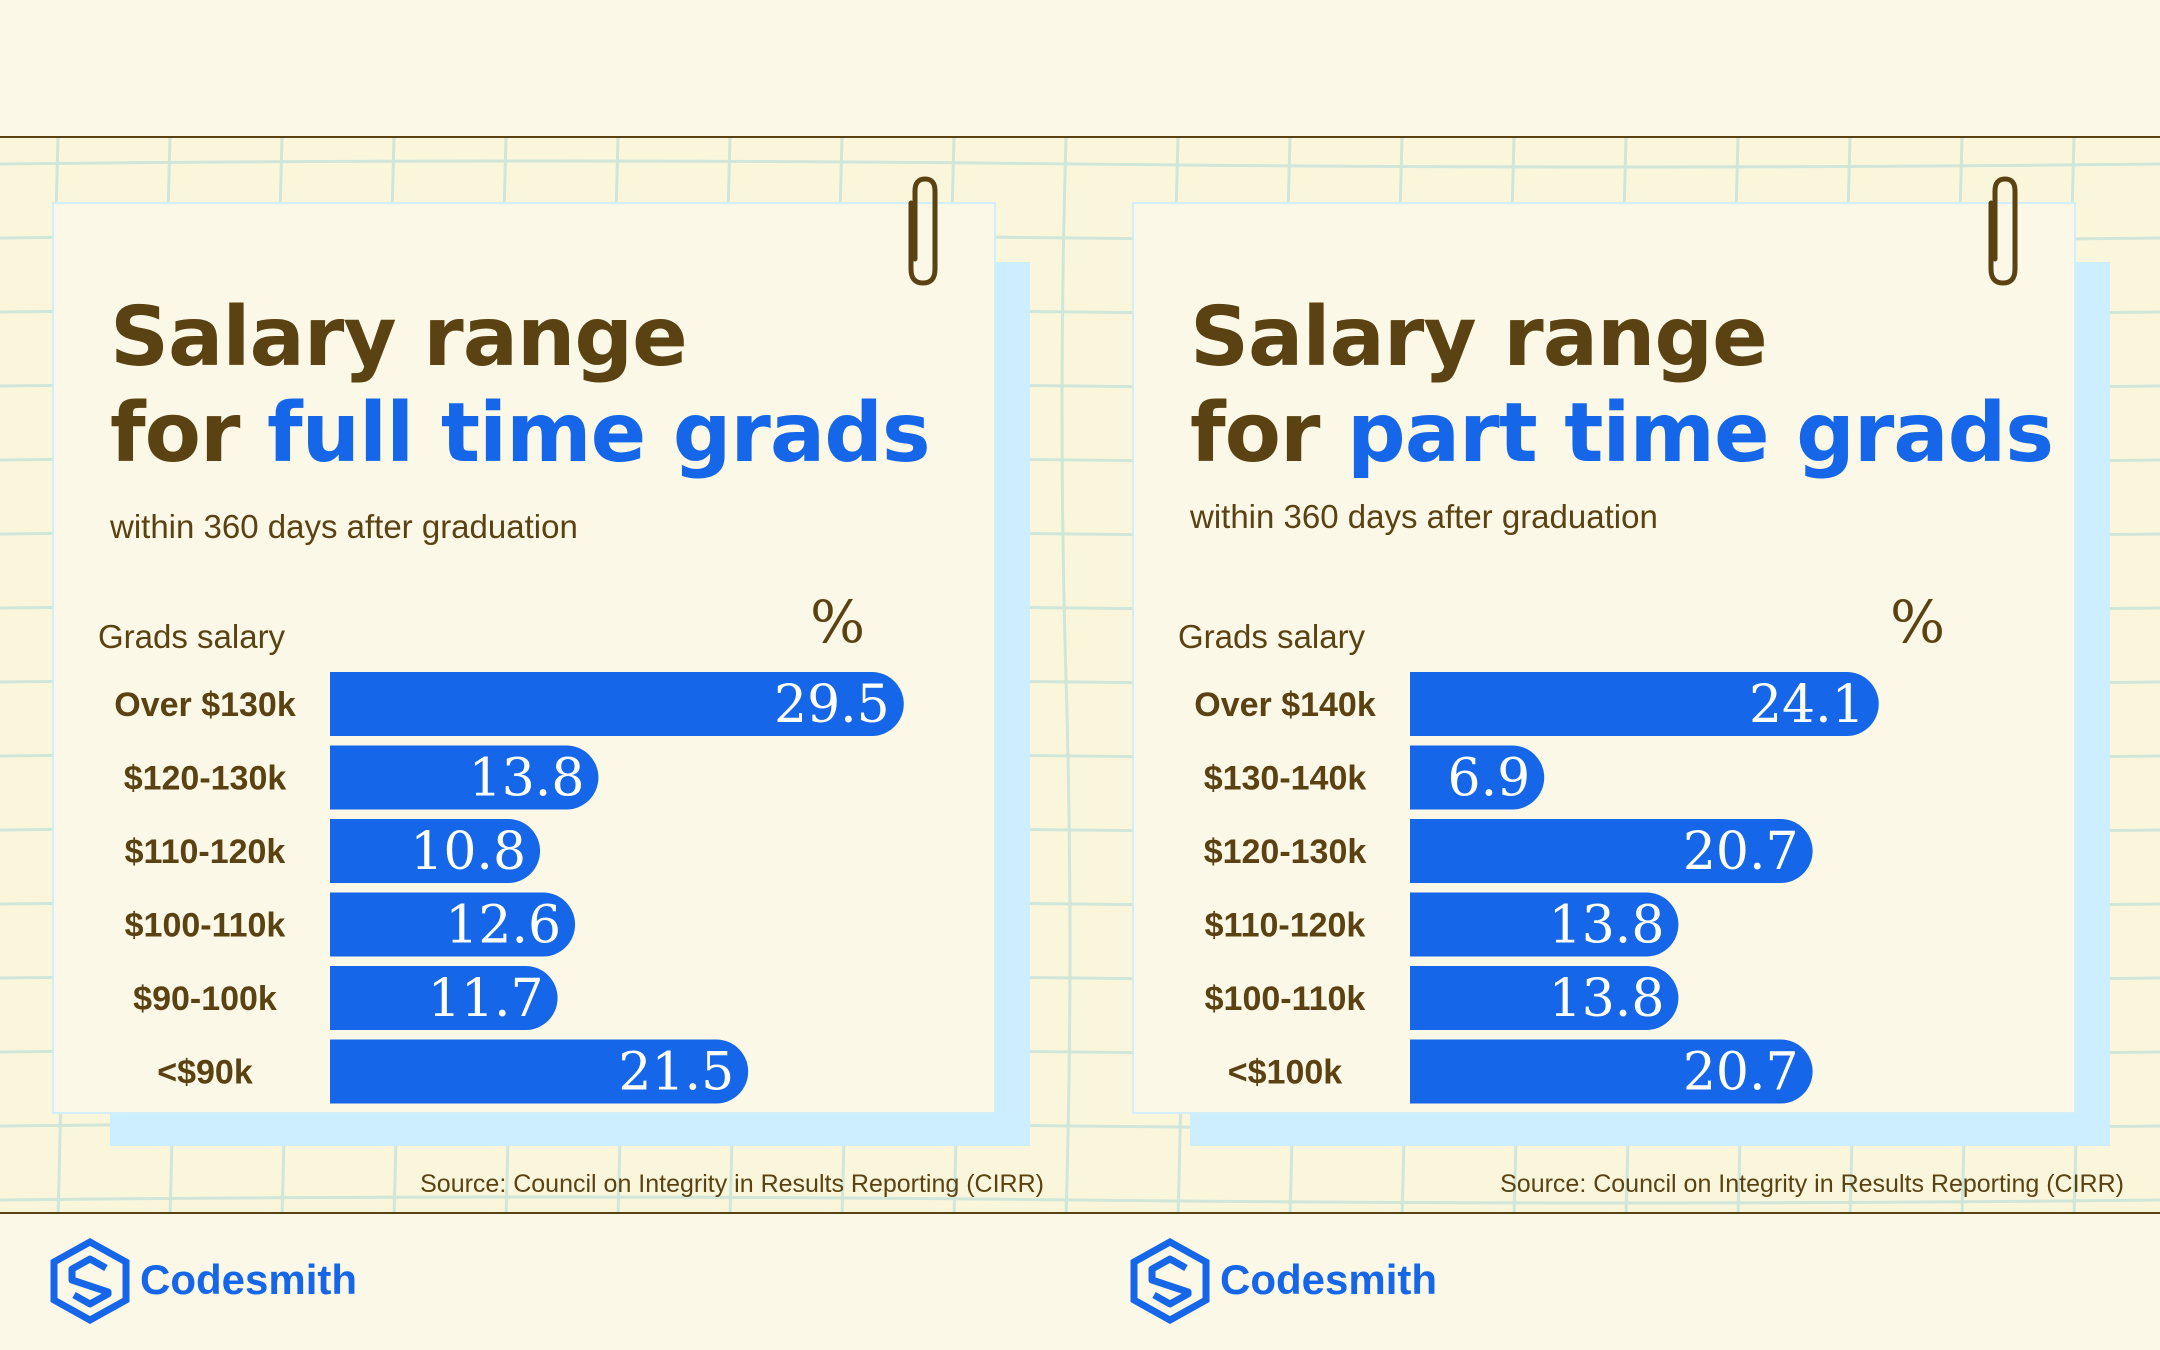 This screenshot has height=1350, width=2160. What do you see at coordinates (1285, 1073) in the screenshot?
I see `category-label: <$100k` at bounding box center [1285, 1073].